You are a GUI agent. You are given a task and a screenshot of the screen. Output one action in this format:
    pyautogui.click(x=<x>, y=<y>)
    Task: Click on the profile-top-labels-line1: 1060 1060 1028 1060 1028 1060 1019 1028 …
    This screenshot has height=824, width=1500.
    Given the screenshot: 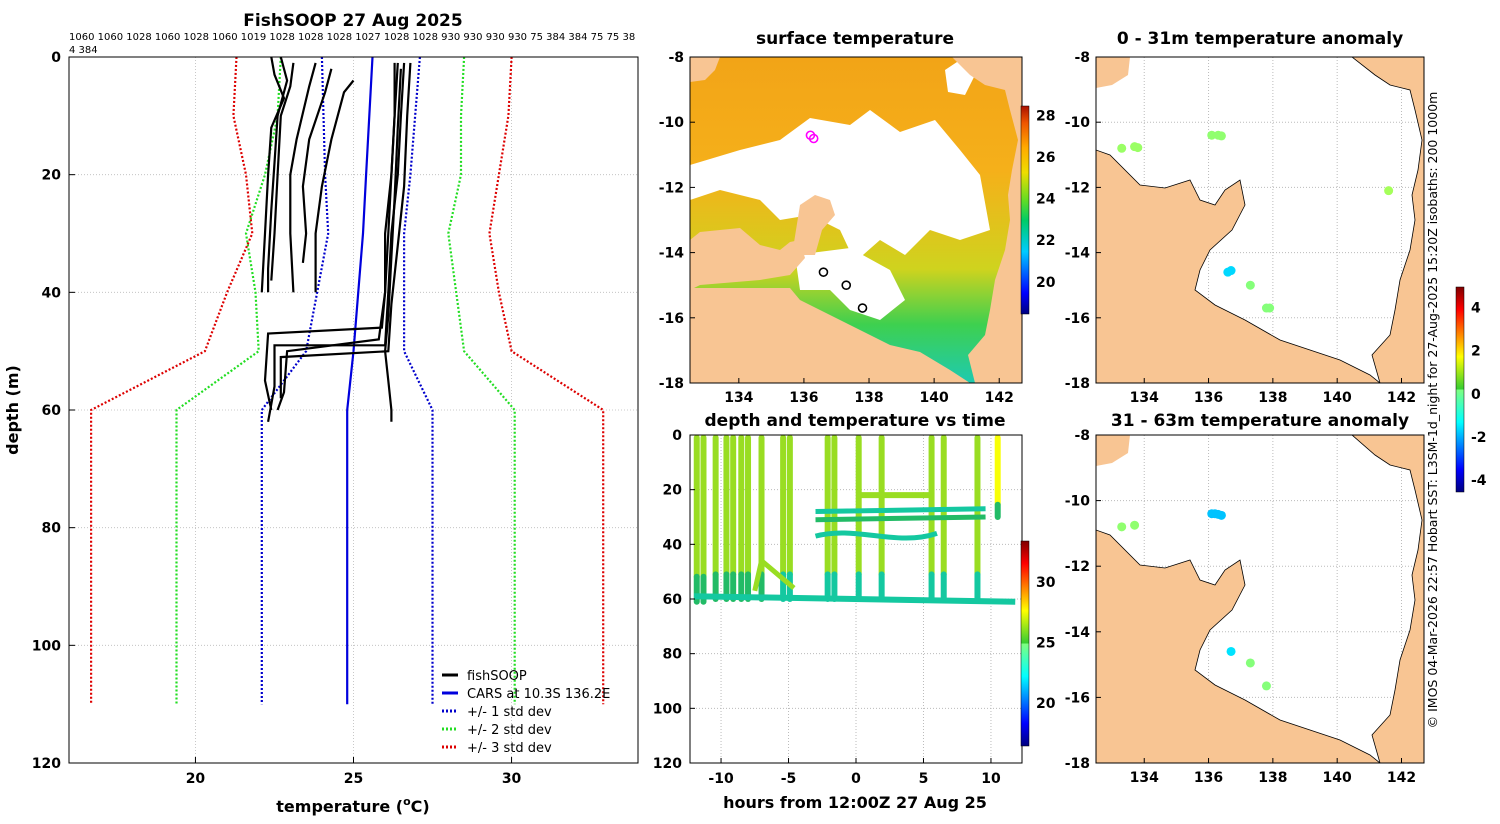 What is the action you would take?
    pyautogui.click(x=352, y=37)
    